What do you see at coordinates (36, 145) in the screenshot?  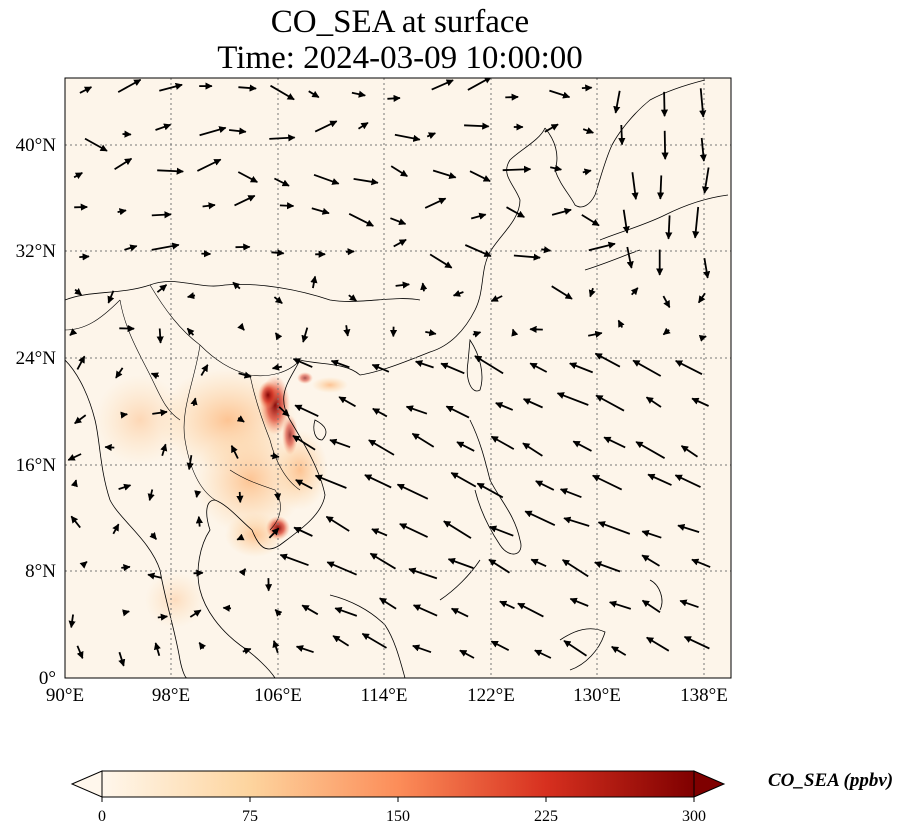 I see `y-tick-label: 40°N` at bounding box center [36, 145].